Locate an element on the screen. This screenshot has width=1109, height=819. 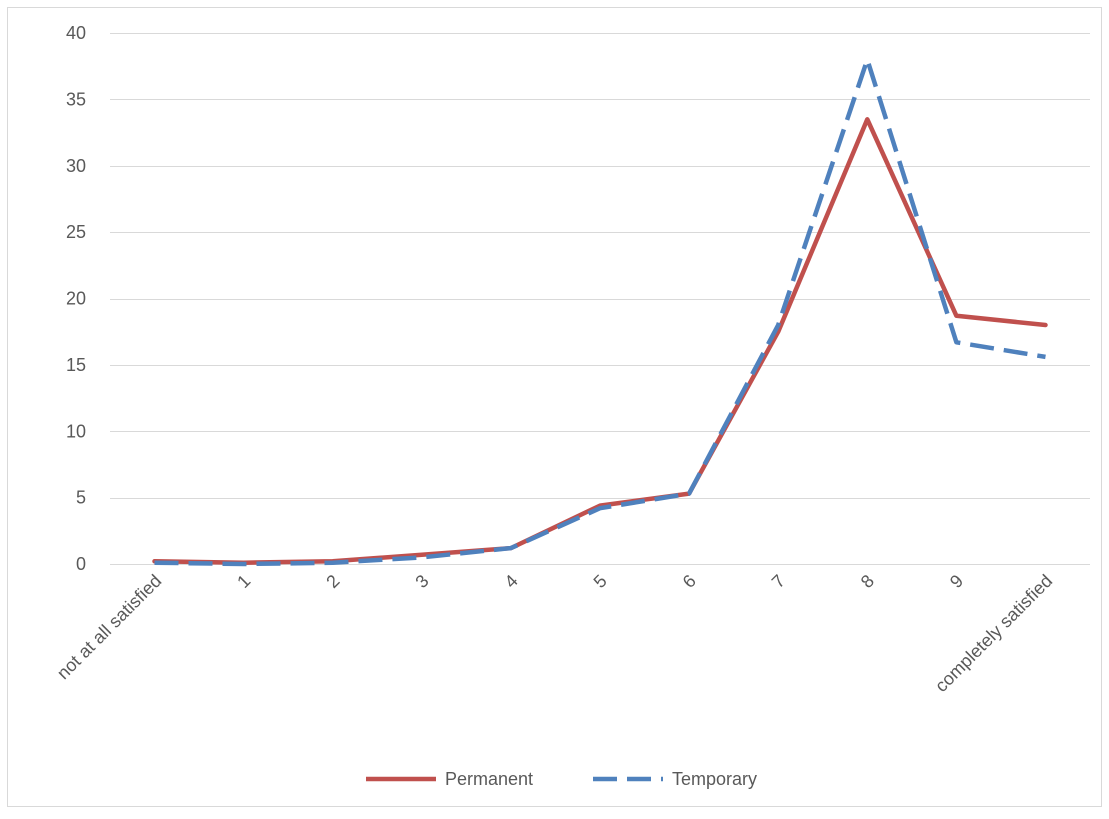
legend-item-temporary: Temporary is located at coordinates (675, 779).